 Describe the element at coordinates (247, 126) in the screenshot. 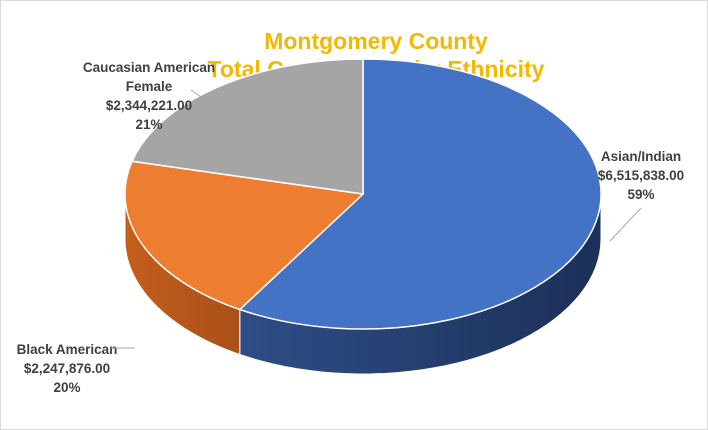

I see `slice-caucasian` at that location.